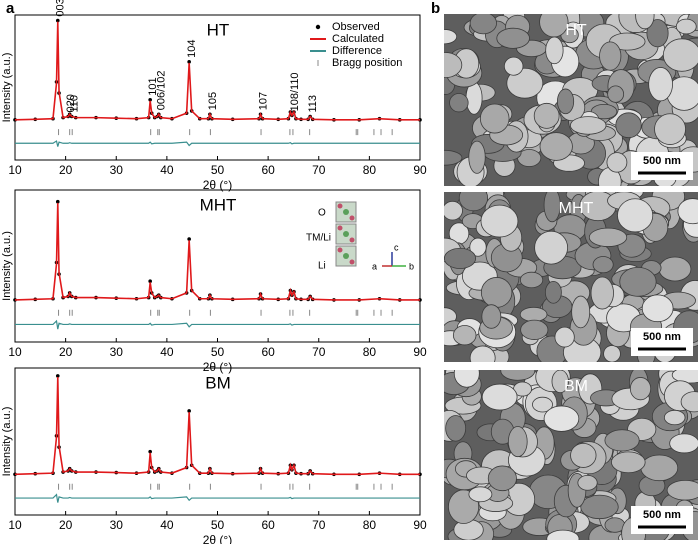 The height and width of the screenshot is (544, 700). What do you see at coordinates (218, 29) in the screenshot?
I see `chart-title: HT` at bounding box center [218, 29].